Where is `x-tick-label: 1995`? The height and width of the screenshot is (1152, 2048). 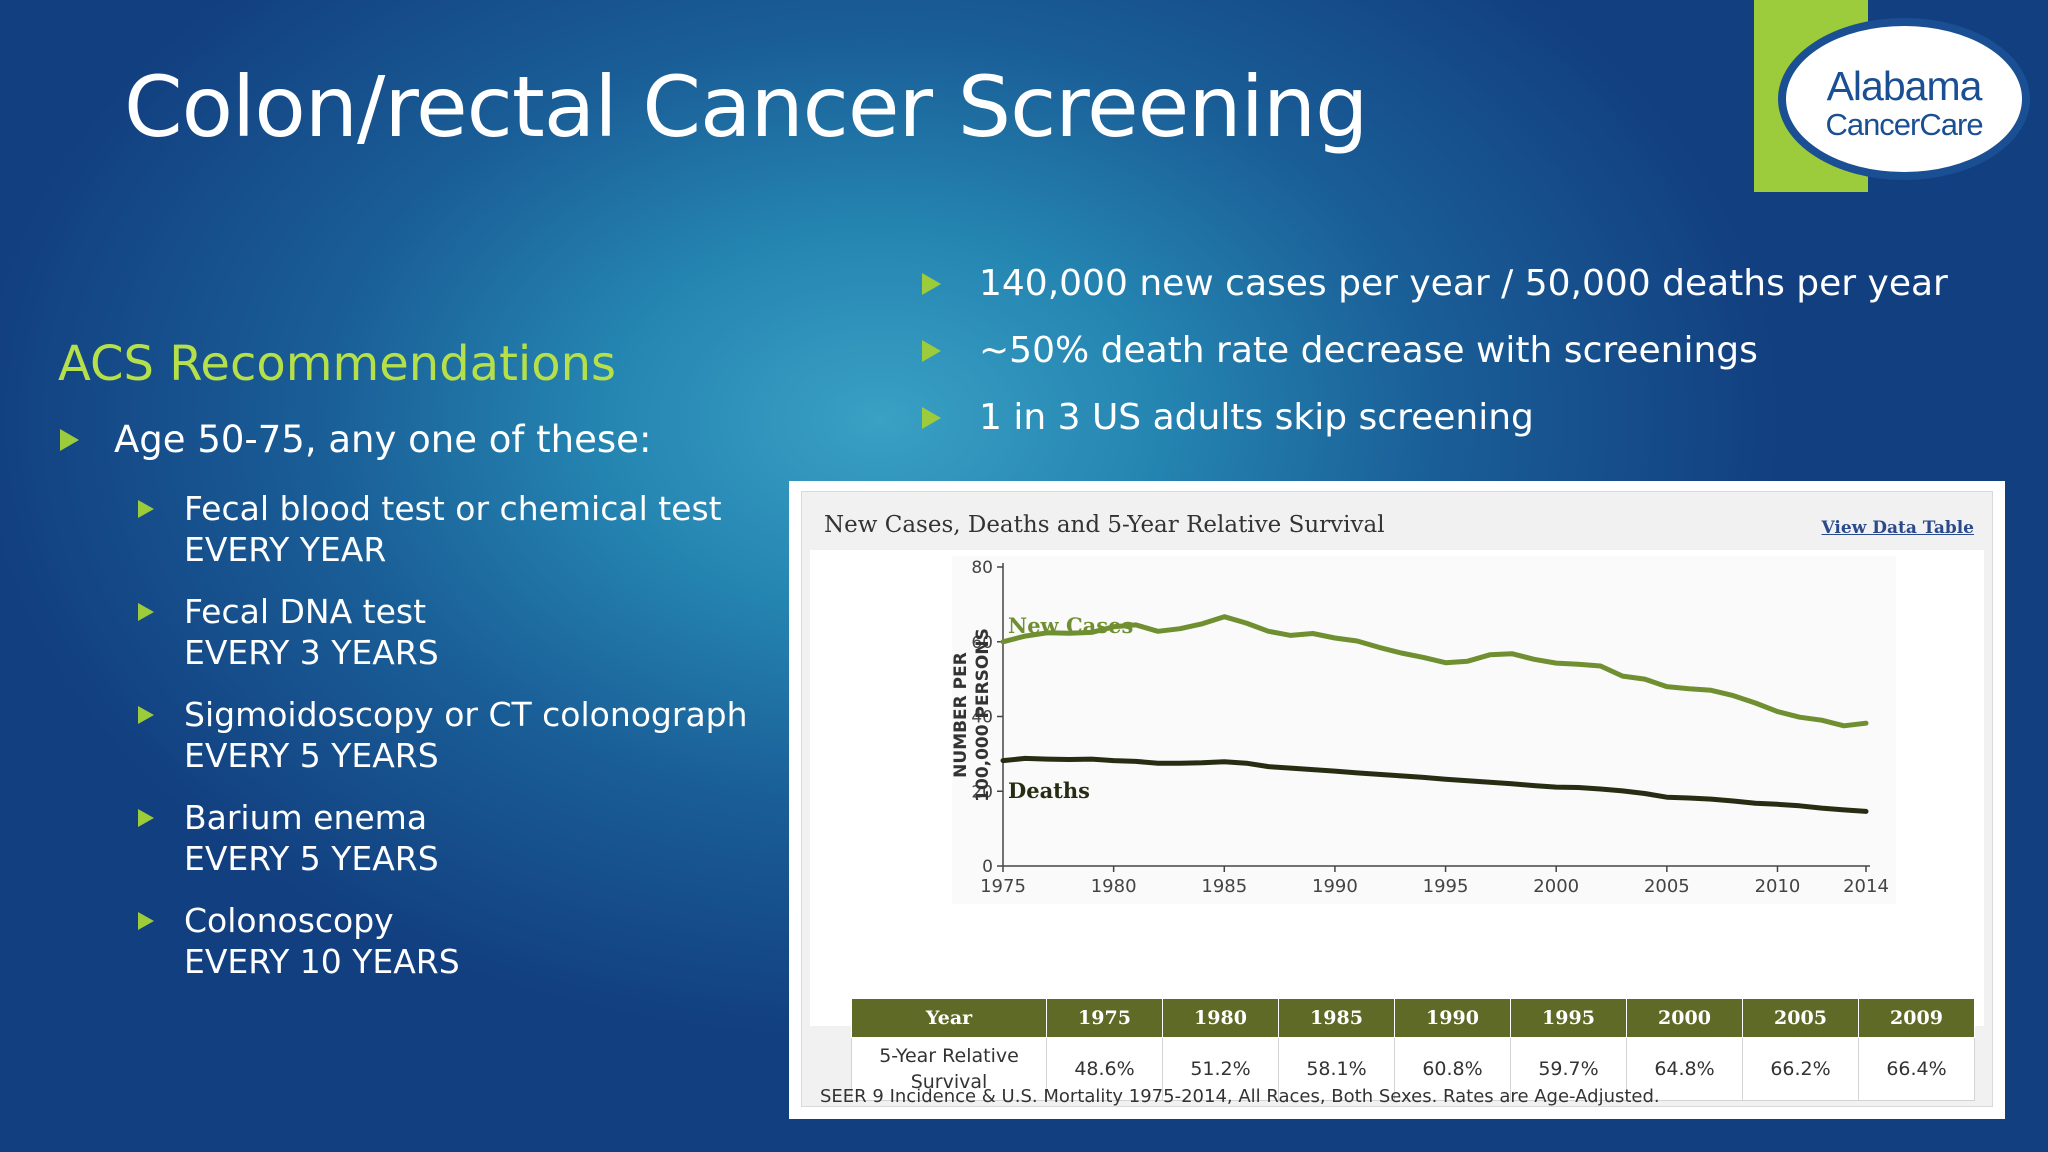 x-tick-label: 1995 is located at coordinates (1446, 886).